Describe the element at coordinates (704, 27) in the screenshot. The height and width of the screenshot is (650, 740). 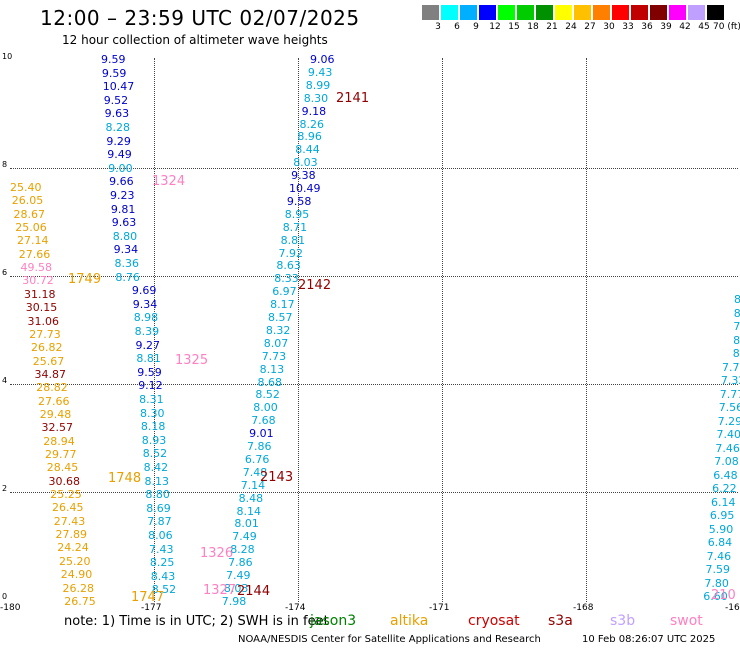
I see `legend-label: 45` at that location.